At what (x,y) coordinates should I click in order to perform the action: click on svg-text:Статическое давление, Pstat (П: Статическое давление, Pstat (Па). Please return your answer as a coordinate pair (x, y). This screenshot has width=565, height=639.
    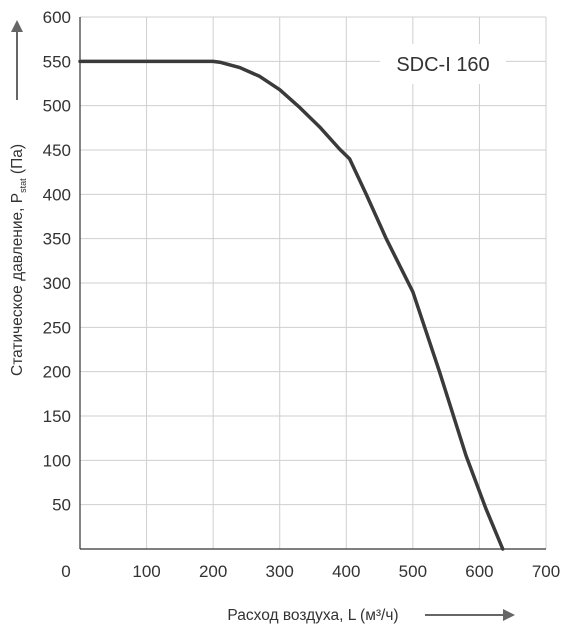
    Looking at the image, I should click on (18, 260).